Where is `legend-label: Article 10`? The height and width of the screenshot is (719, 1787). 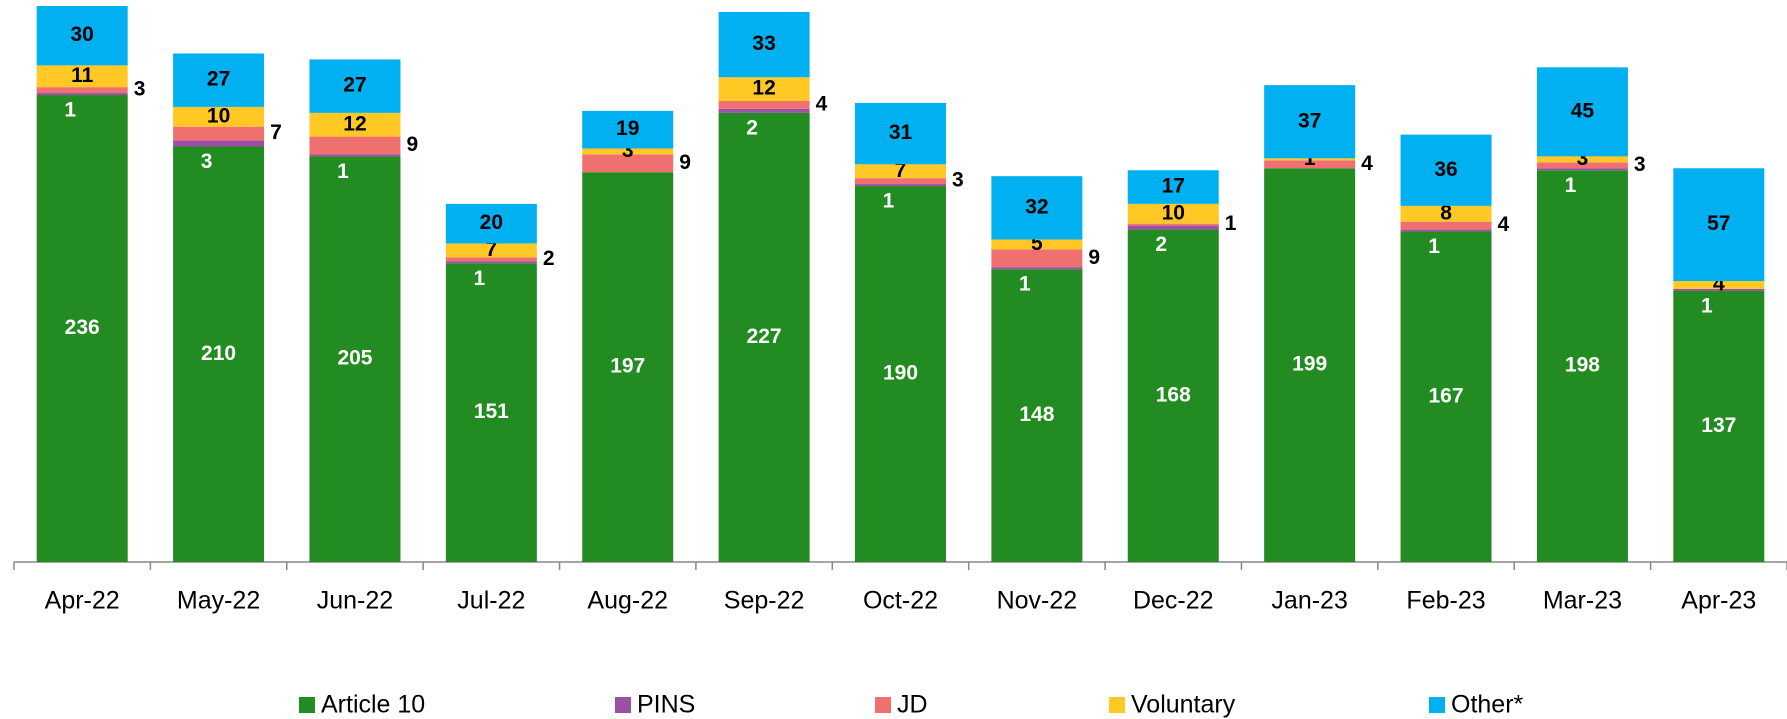
legend-label: Article 10 is located at coordinates (373, 705).